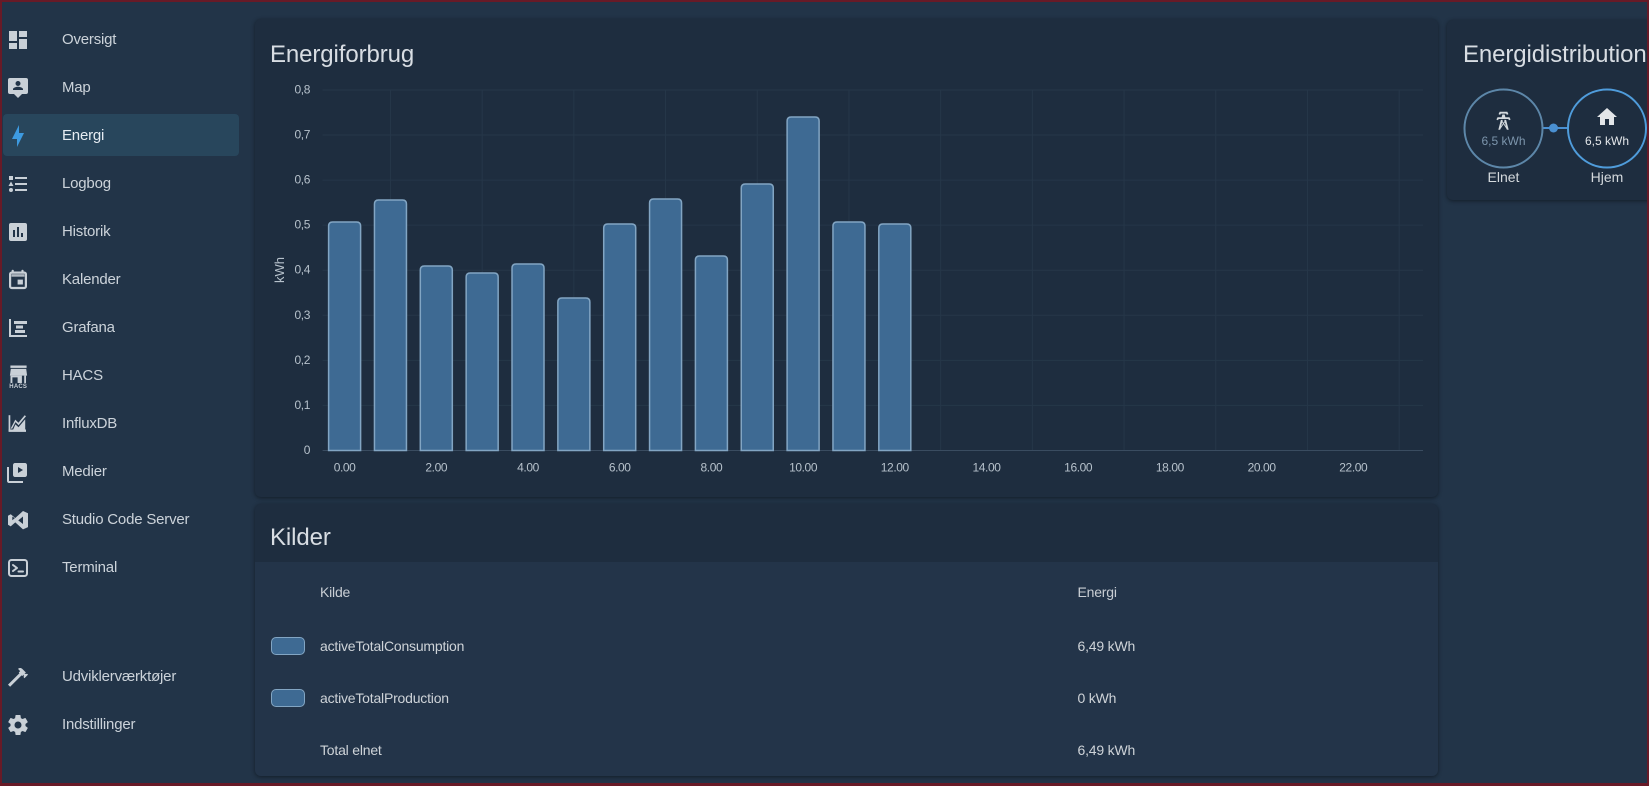  What do you see at coordinates (307, 450) in the screenshot?
I see `svg-text: 0` at bounding box center [307, 450].